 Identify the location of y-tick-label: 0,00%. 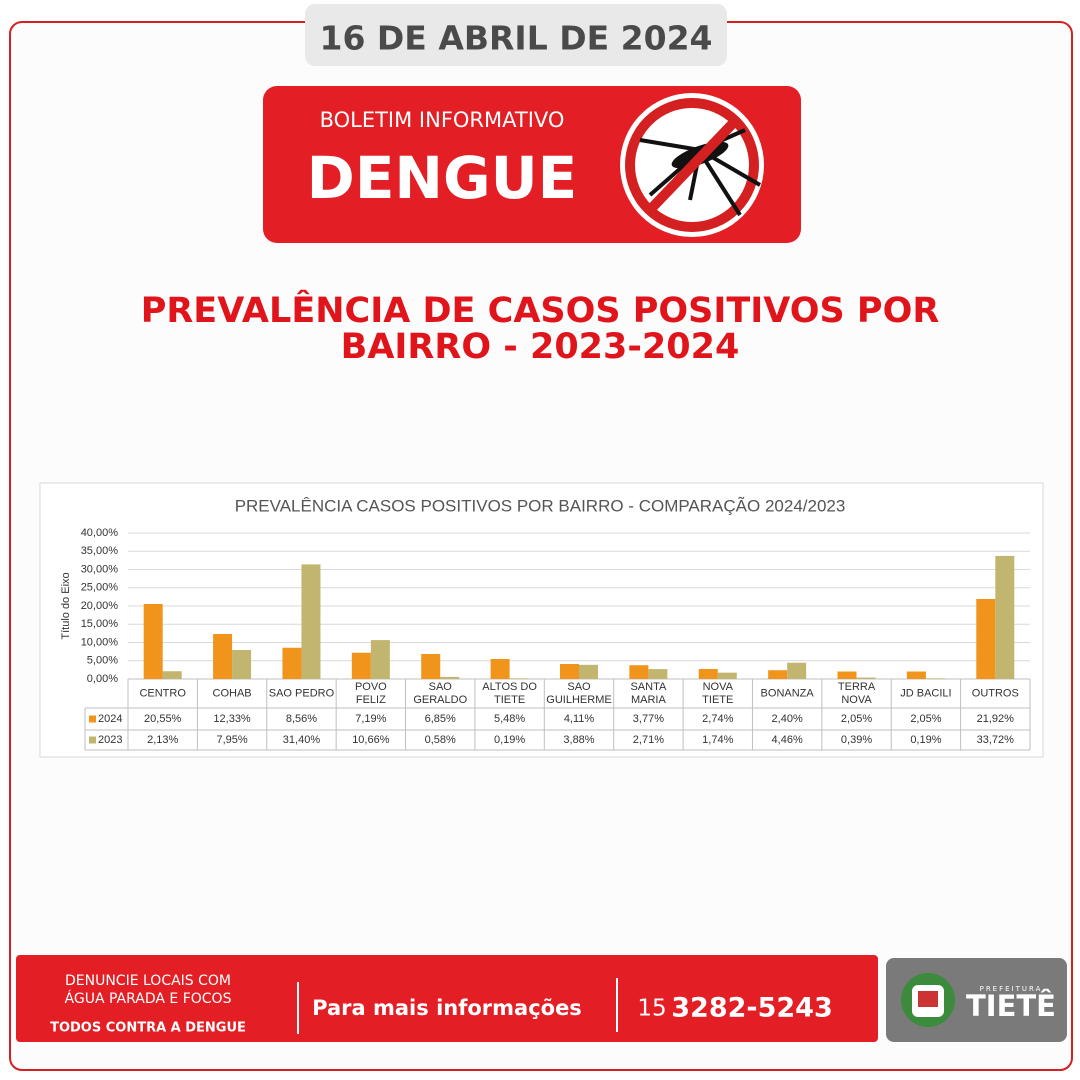
(102, 679).